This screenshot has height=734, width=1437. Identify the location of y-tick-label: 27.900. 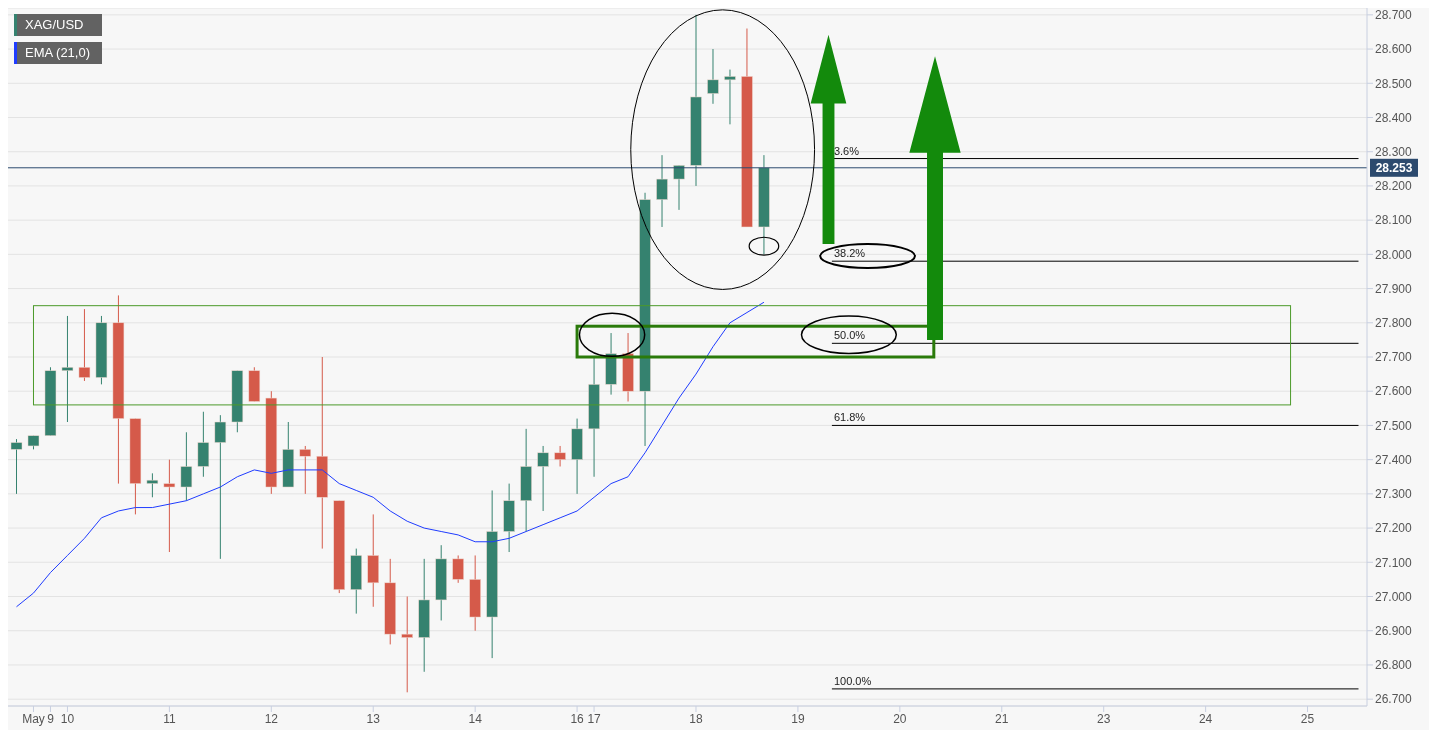
(1394, 288).